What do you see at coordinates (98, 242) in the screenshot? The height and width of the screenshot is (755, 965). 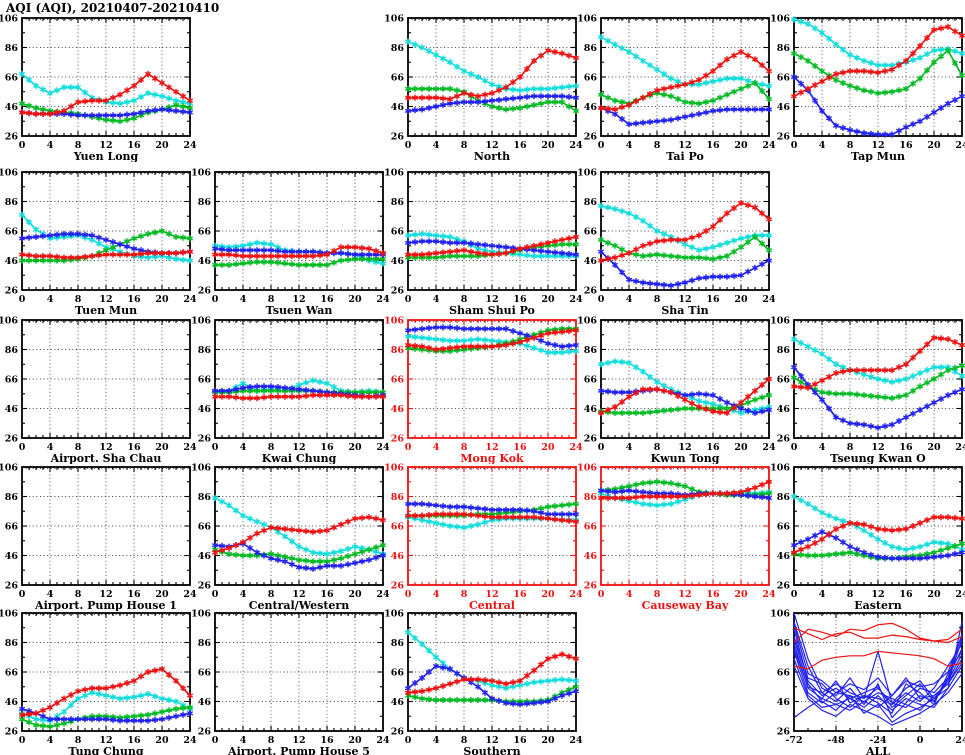 I see `chart-canvas: 26 46 66 86 106 0 4 8 12 16 20 24 Tuen Mun` at bounding box center [98, 242].